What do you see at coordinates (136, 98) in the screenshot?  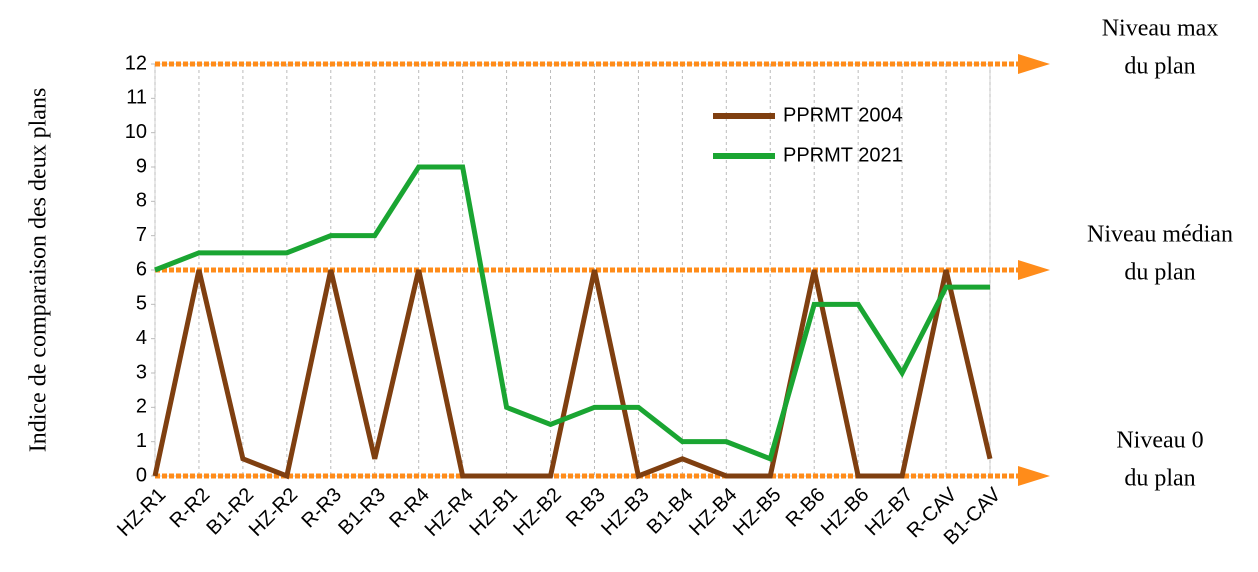 I see `y-tick-label: 11` at bounding box center [136, 98].